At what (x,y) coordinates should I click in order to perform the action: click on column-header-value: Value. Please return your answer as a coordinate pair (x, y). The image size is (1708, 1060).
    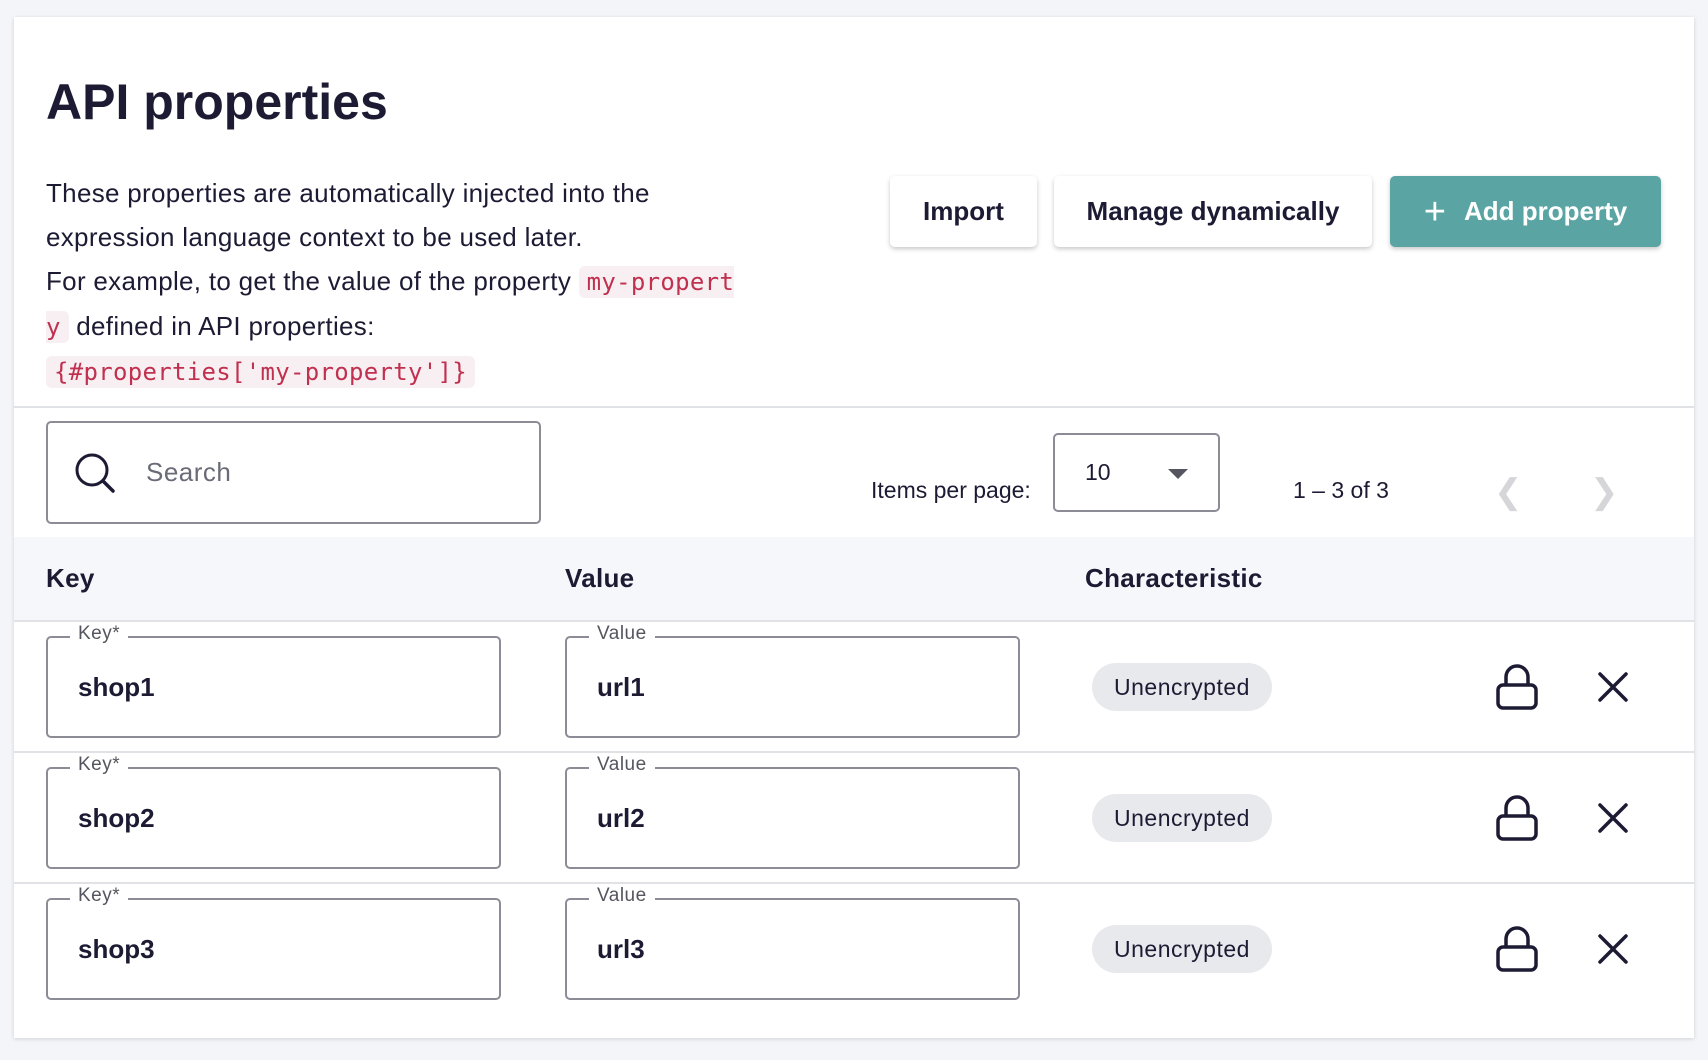
    Looking at the image, I should click on (600, 578).